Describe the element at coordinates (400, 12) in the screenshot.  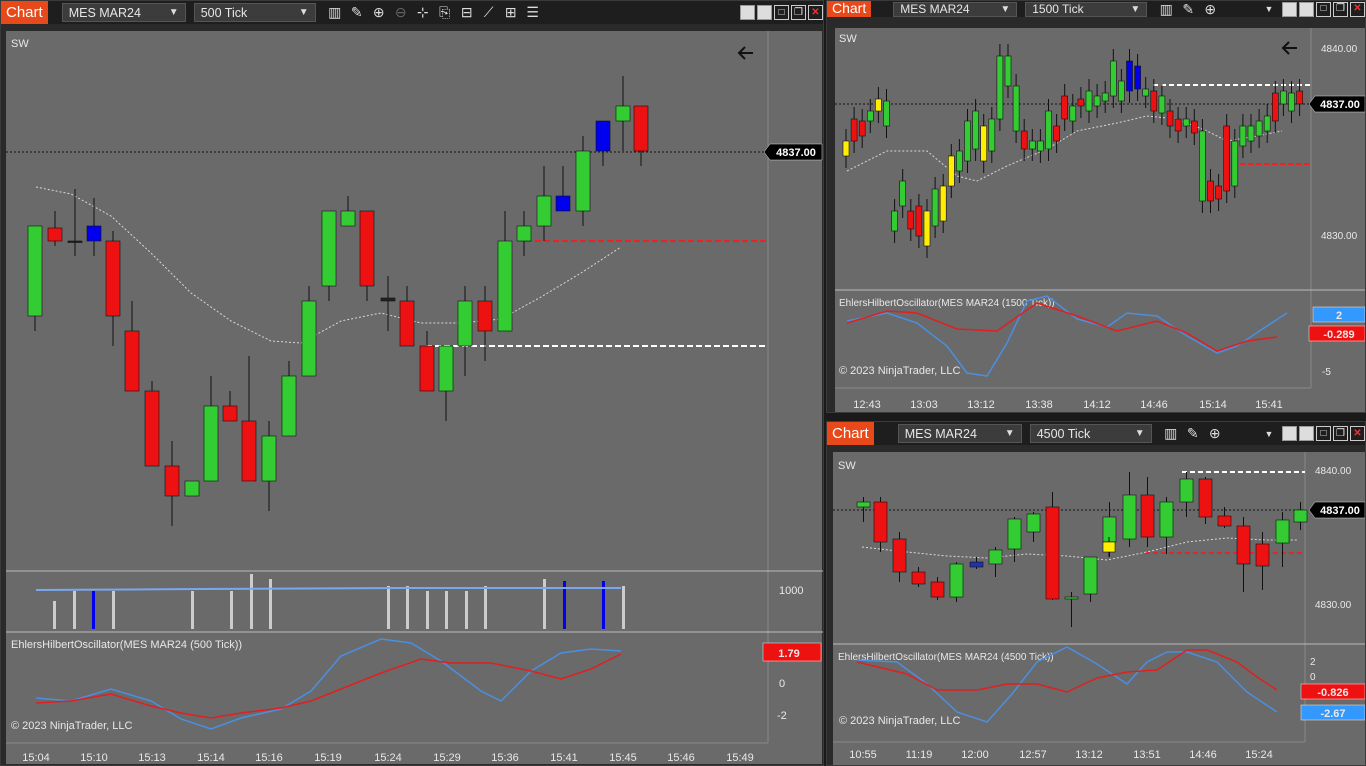
I see `zoom-out-icon: ⊖` at that location.